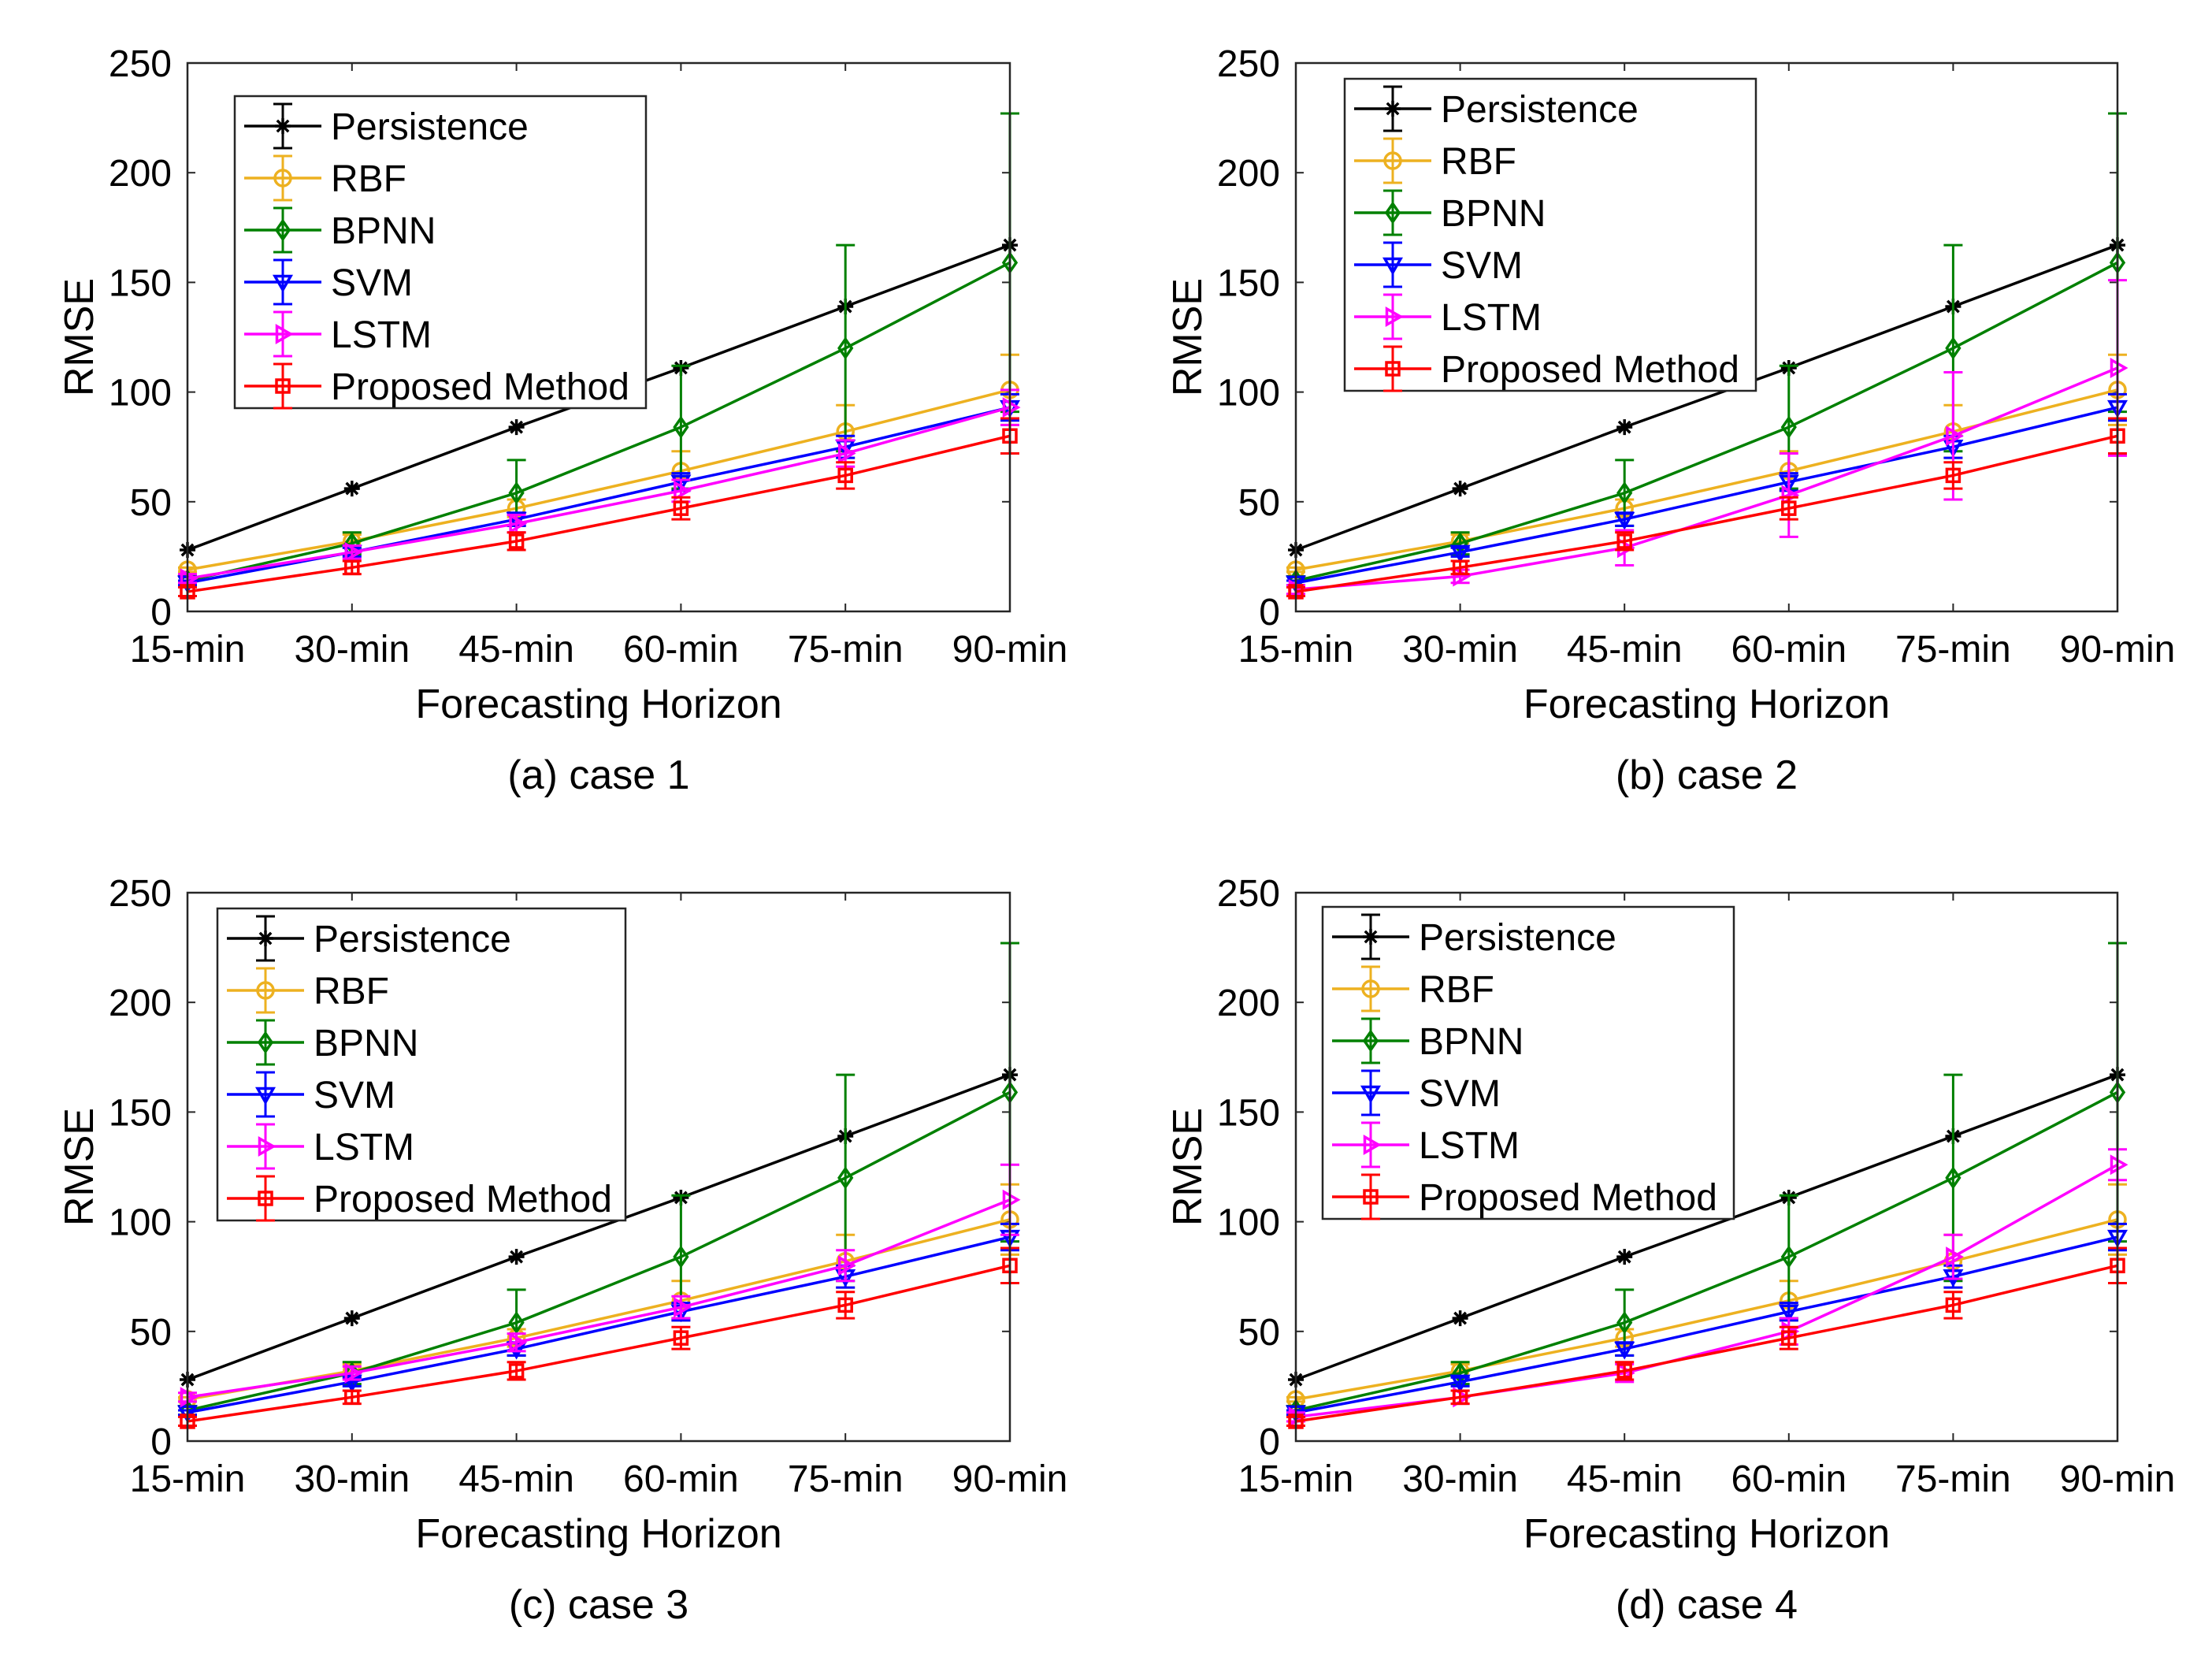 The image size is (2212, 1668). I want to click on x-tick-label: 30-min, so click(352, 1479).